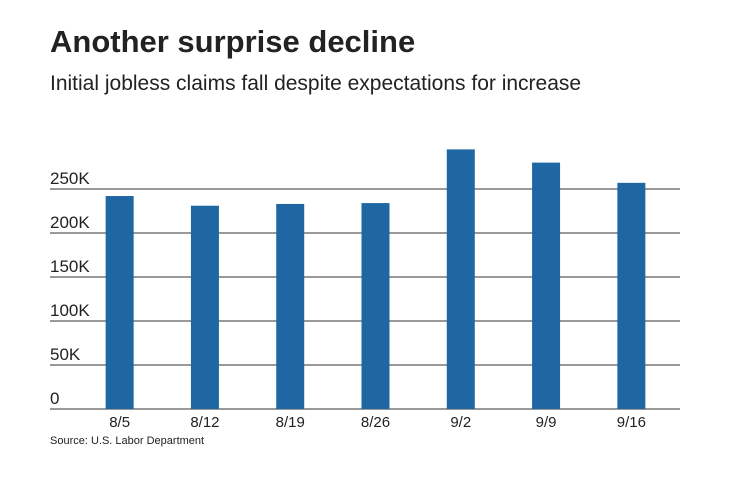  I want to click on x-tick-label: 8/5, so click(119, 422).